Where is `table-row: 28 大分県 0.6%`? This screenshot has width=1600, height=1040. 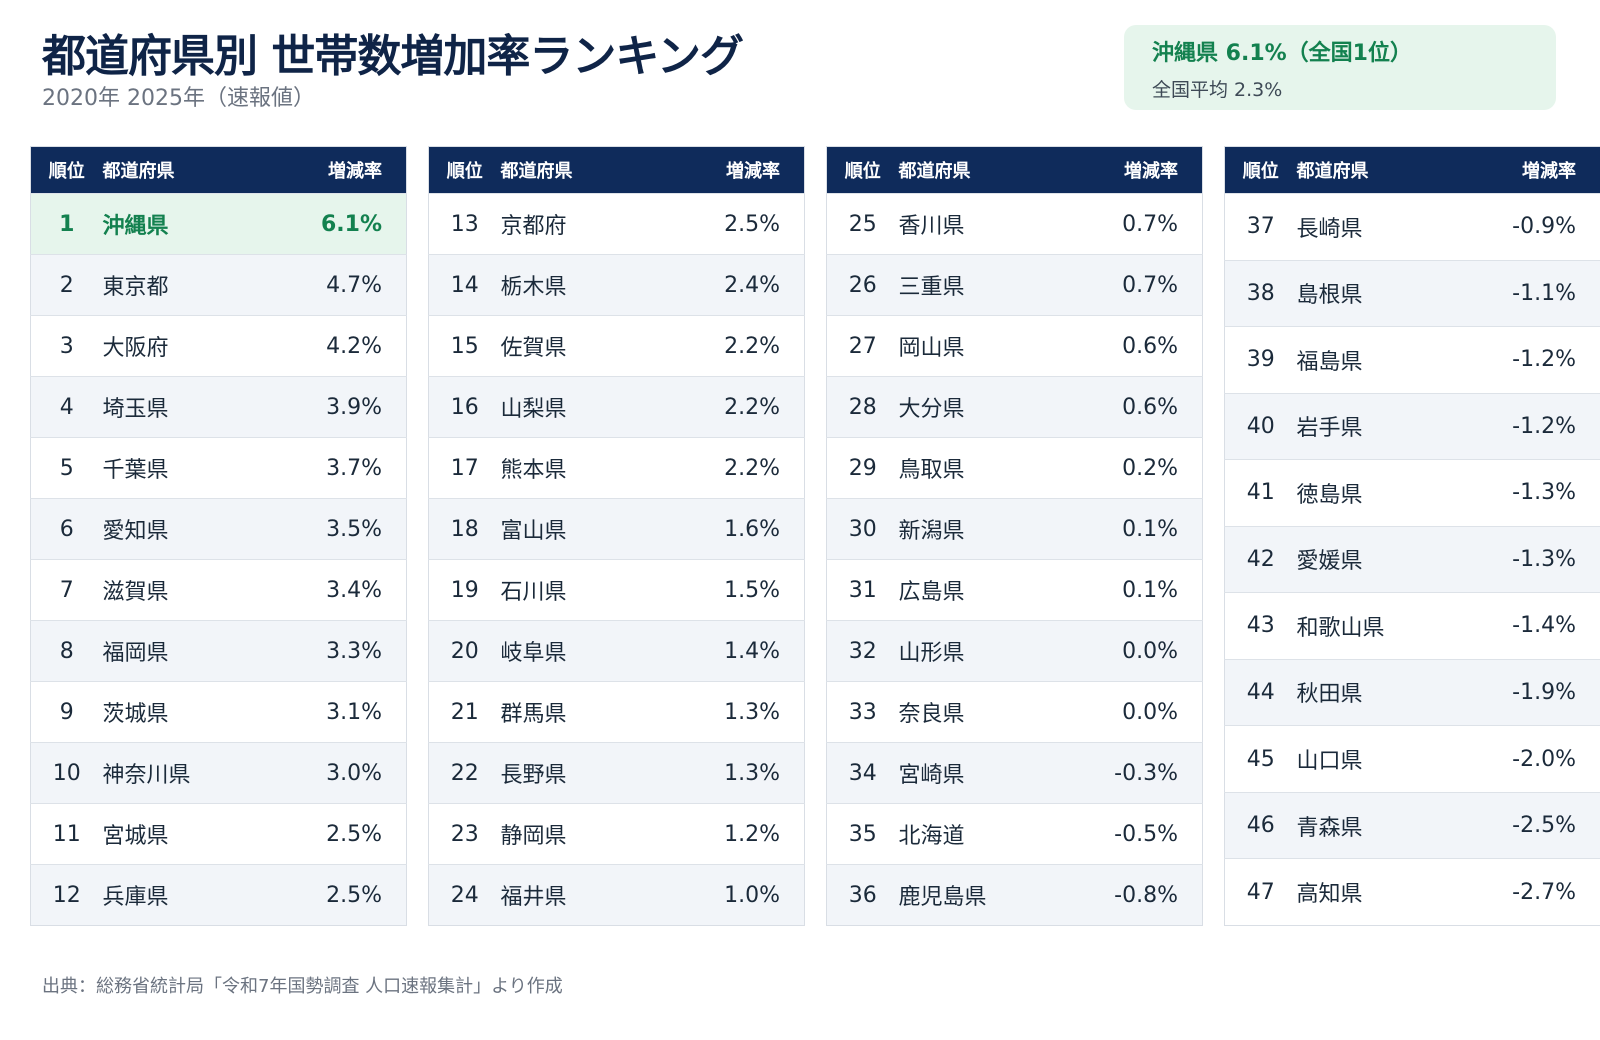
table-row: 28 大分県 0.6% is located at coordinates (1014, 407).